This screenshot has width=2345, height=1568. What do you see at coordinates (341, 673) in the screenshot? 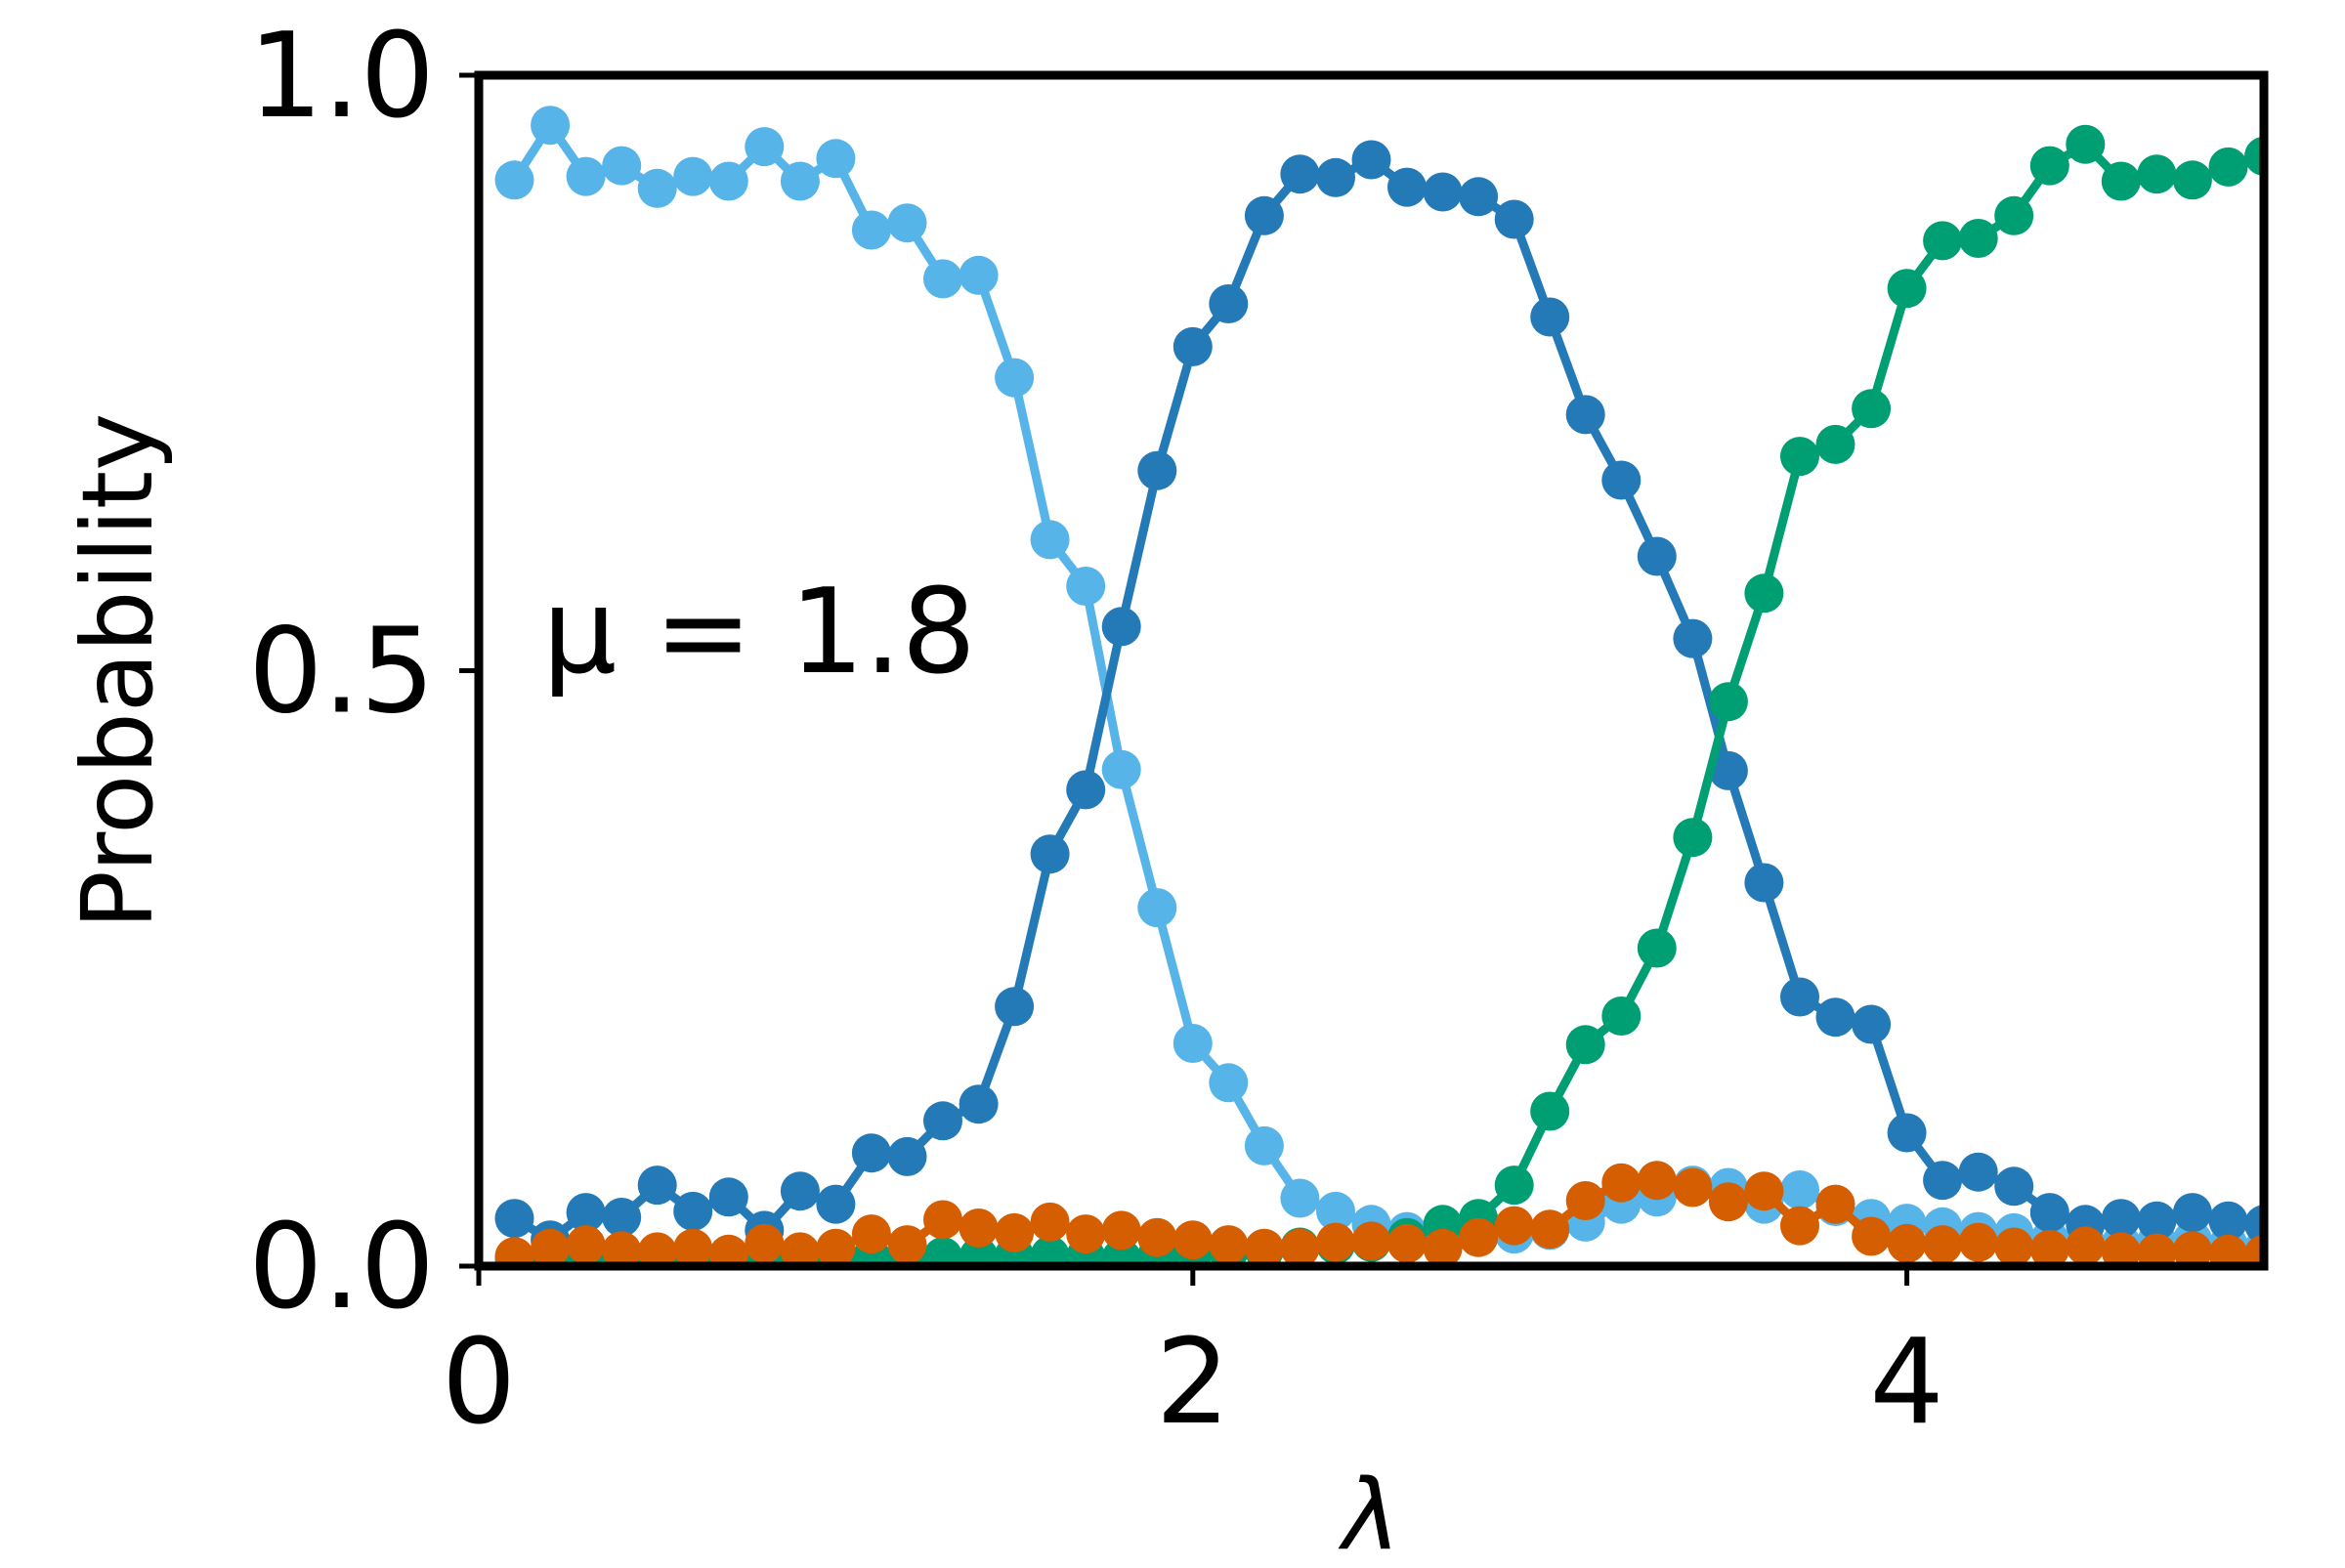
I see `y-tick-label: 0.5` at bounding box center [341, 673].